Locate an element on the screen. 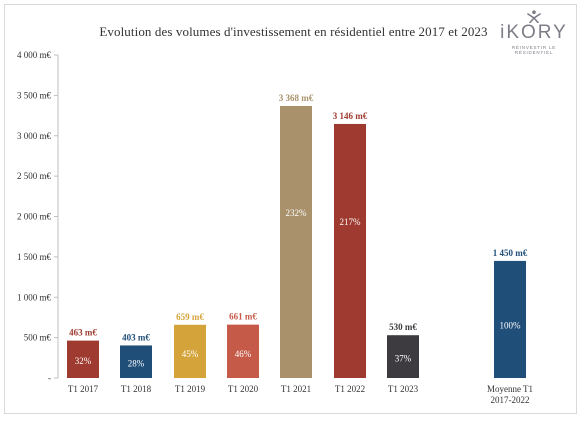 The height and width of the screenshot is (421, 587). bar-value-label: 463 m€ is located at coordinates (83, 333).